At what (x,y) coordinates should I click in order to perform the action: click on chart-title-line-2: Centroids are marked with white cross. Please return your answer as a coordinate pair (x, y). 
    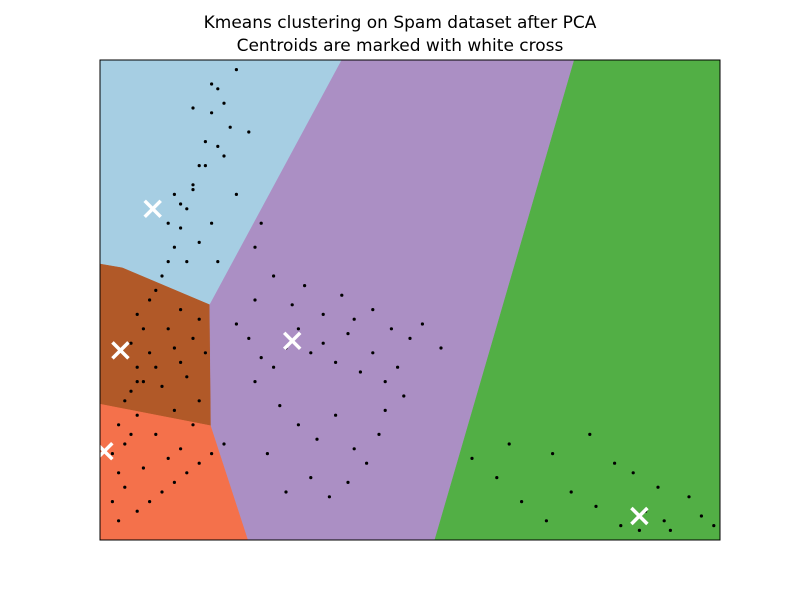
    Looking at the image, I should click on (400, 46).